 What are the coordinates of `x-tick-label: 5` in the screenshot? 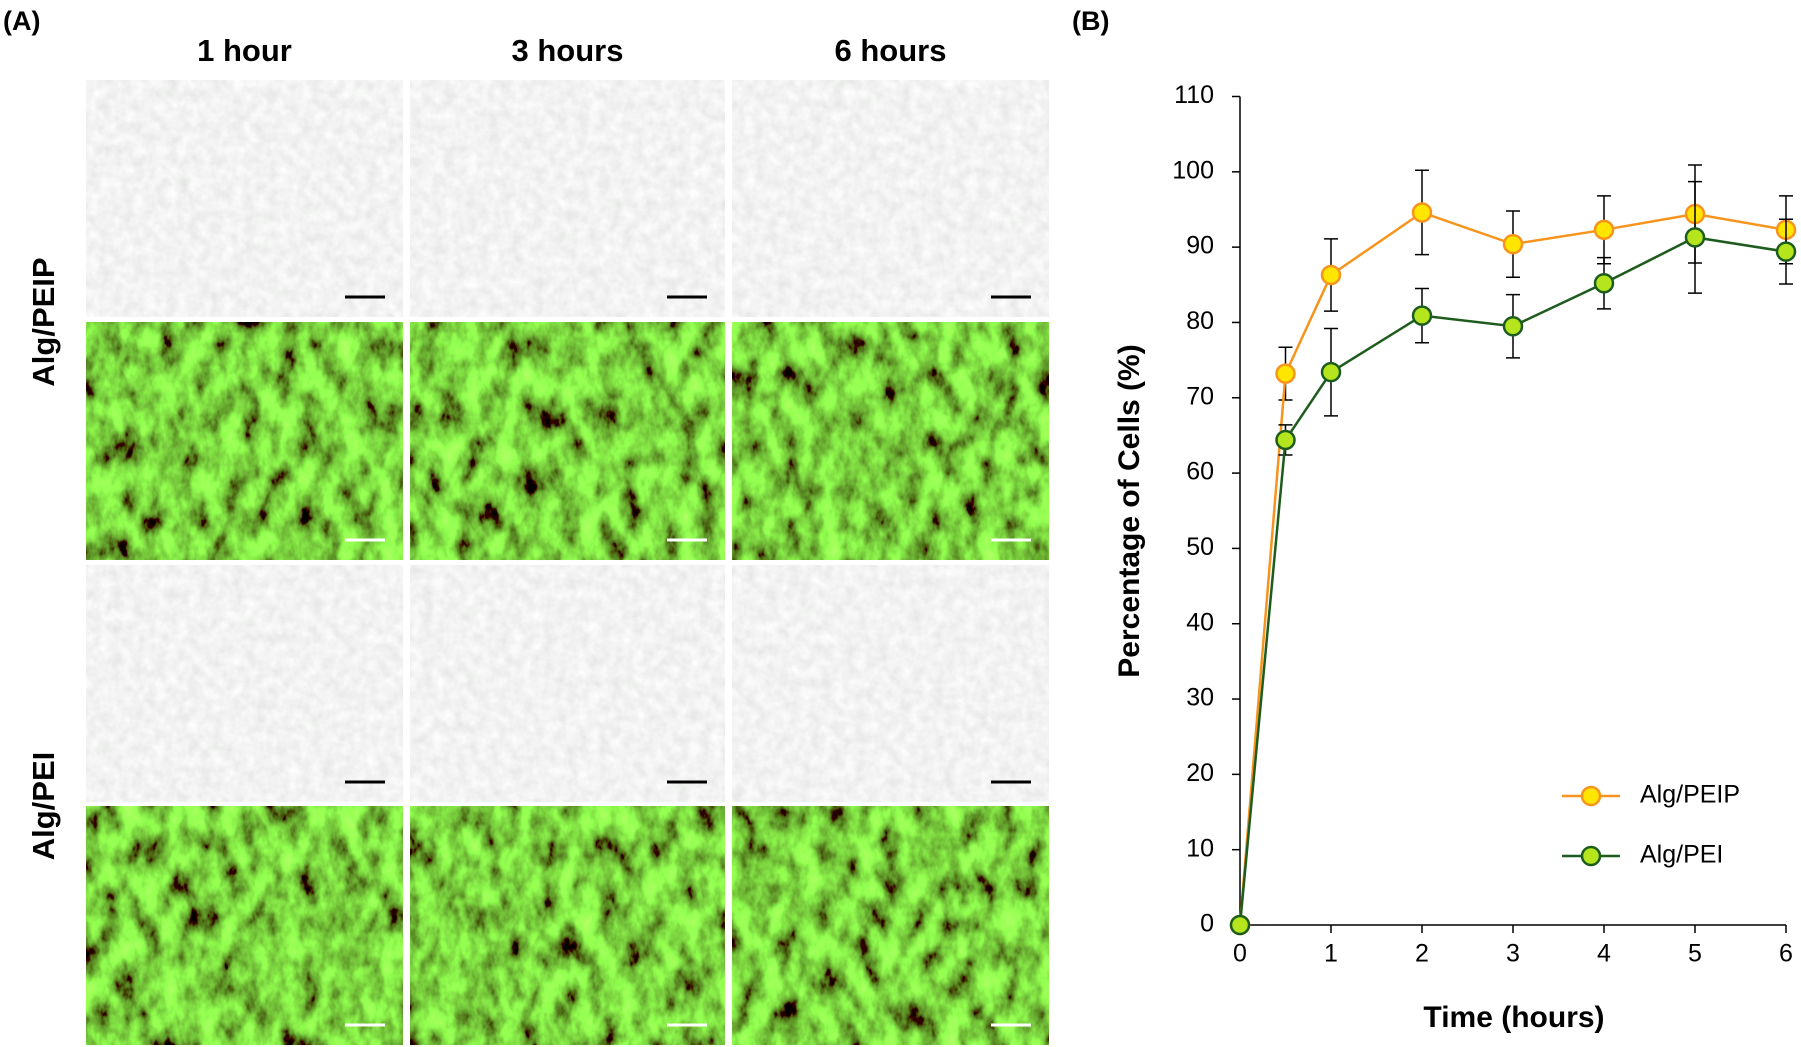 It's located at (1695, 954).